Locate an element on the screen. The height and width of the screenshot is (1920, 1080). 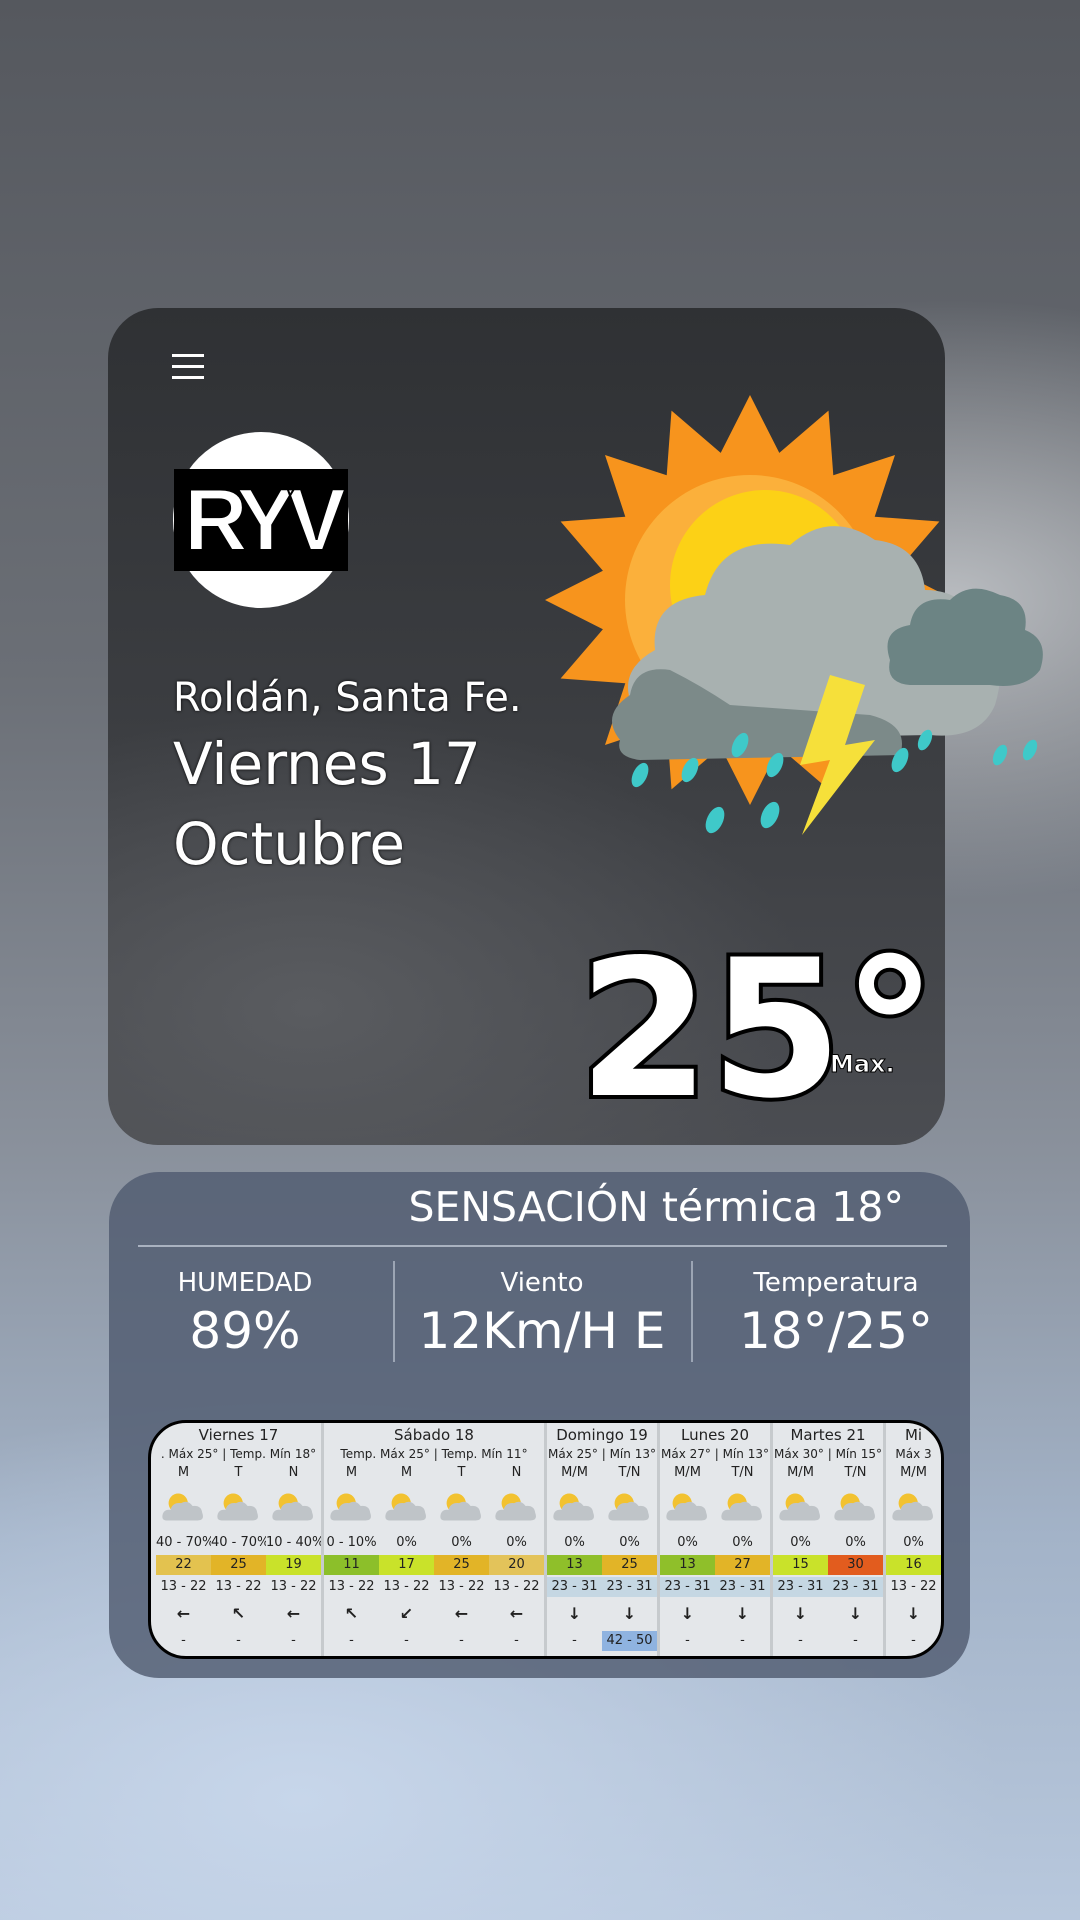
temp: 17 is located at coordinates (406, 1565).